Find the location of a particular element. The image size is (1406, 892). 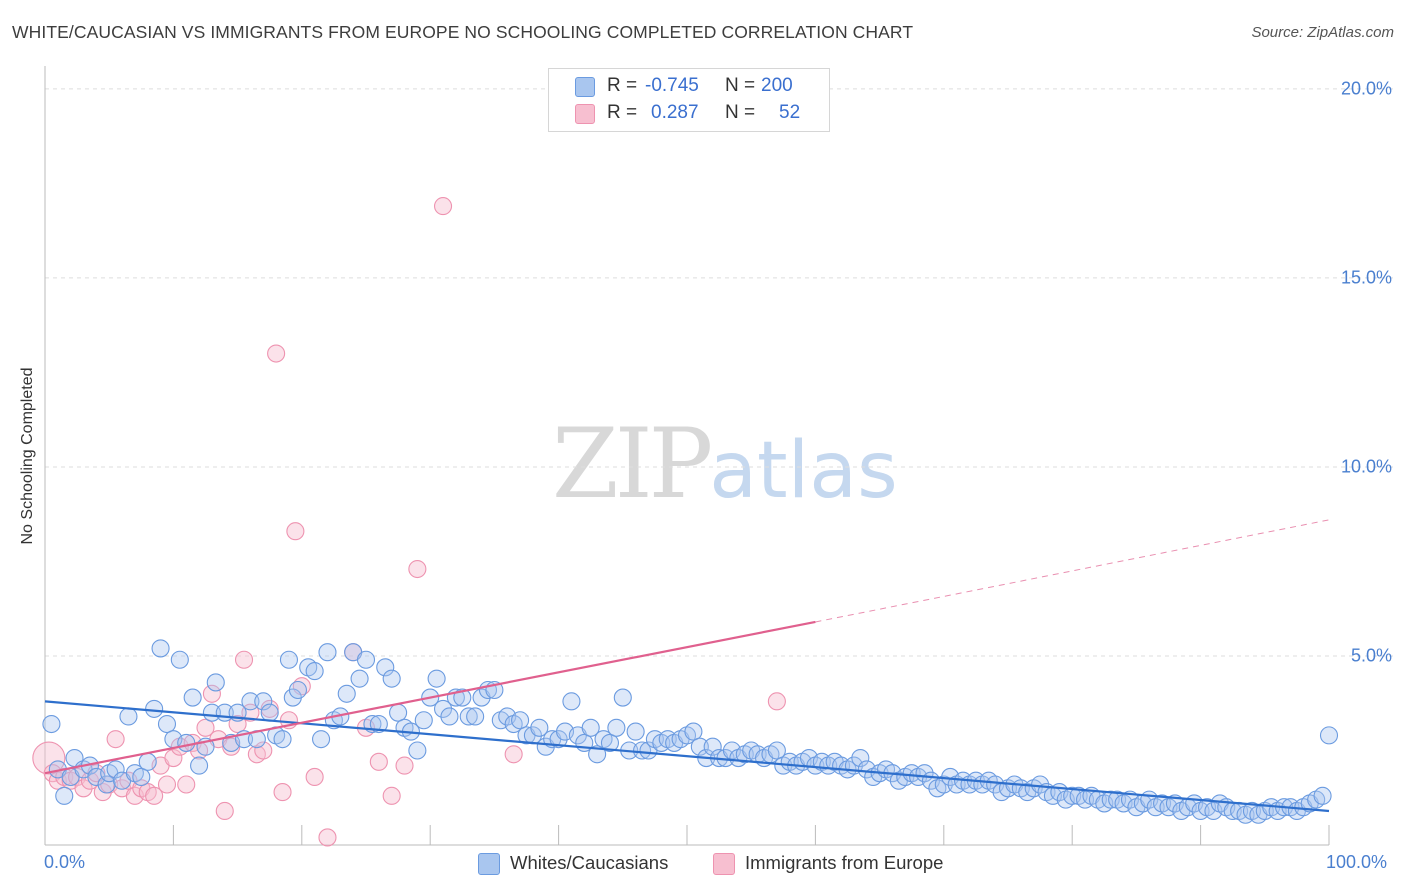

y-axis-label: No Schooling Completed is located at coordinates (27, 456).